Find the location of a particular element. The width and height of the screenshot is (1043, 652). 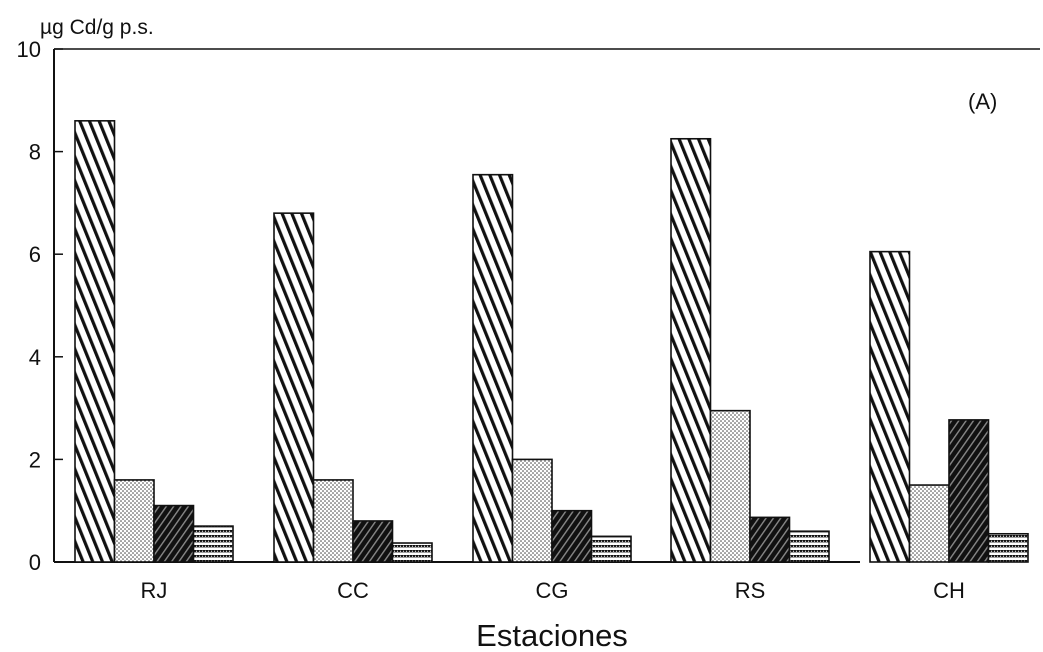

y-tick-label: 2 is located at coordinates (35, 459).